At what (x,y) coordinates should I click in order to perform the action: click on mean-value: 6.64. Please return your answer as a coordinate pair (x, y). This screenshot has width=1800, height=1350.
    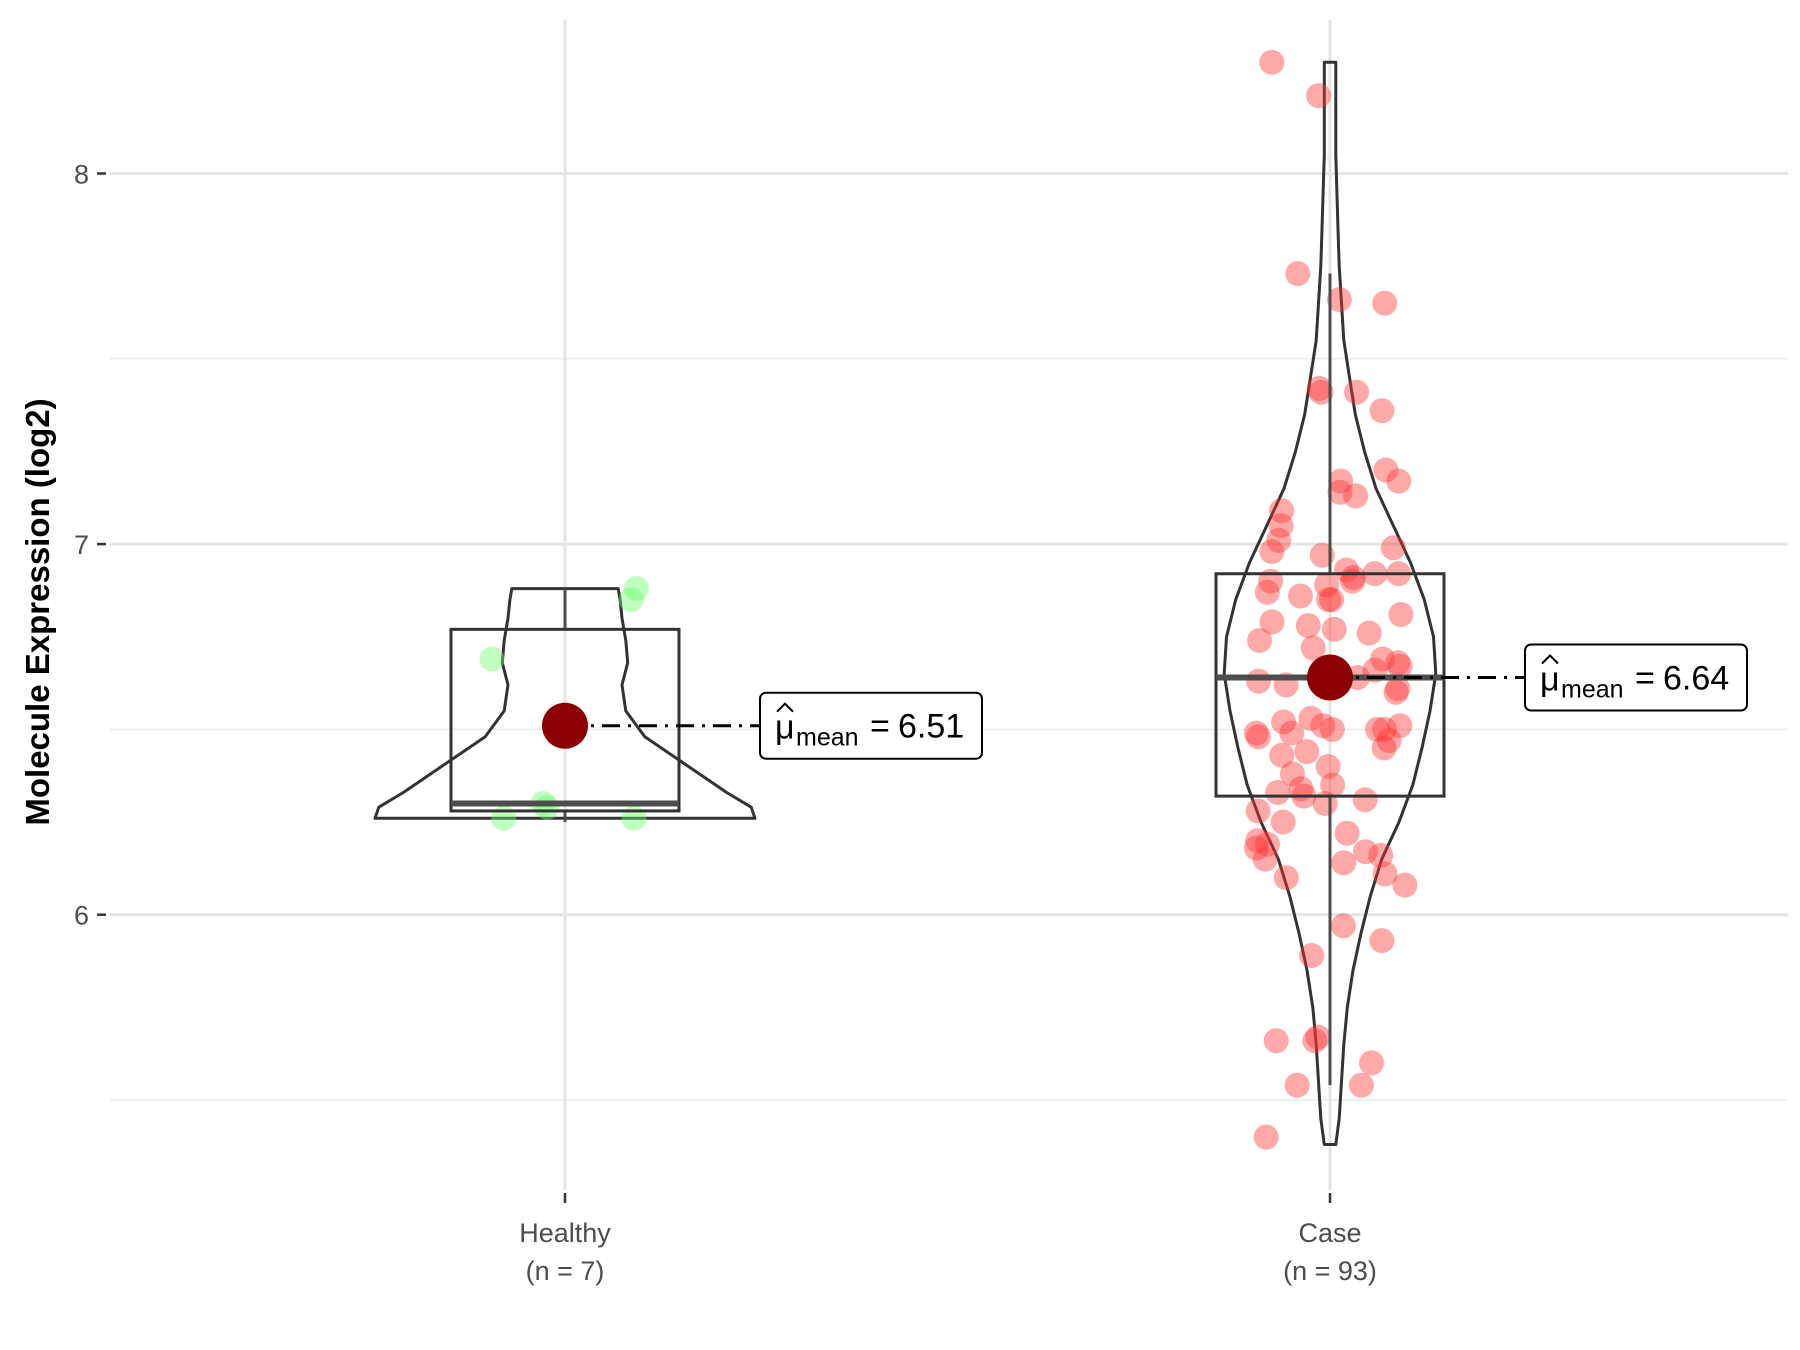
    Looking at the image, I should click on (1696, 679).